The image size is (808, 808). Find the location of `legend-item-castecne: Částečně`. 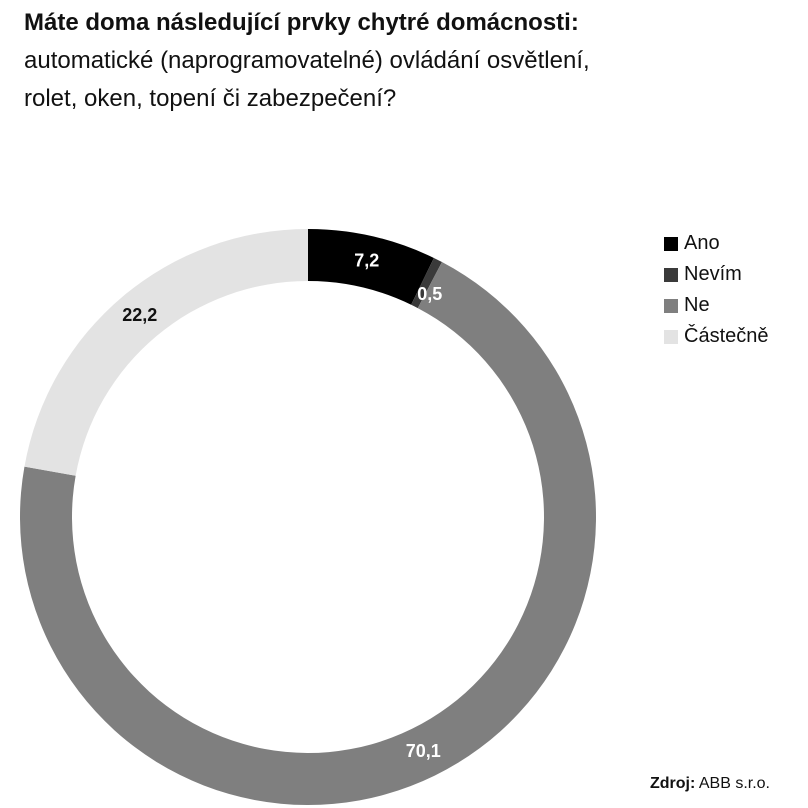

legend-item-castecne: Částečně is located at coordinates (716, 336).